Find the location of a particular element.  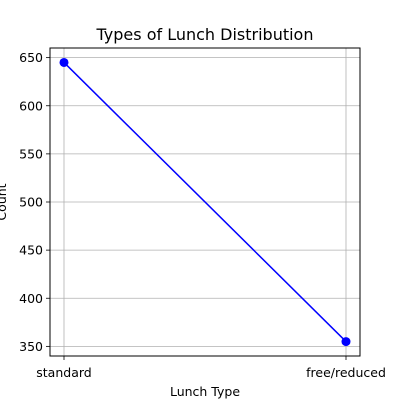

chart-title: Types of Lunch Distribution is located at coordinates (205, 34).